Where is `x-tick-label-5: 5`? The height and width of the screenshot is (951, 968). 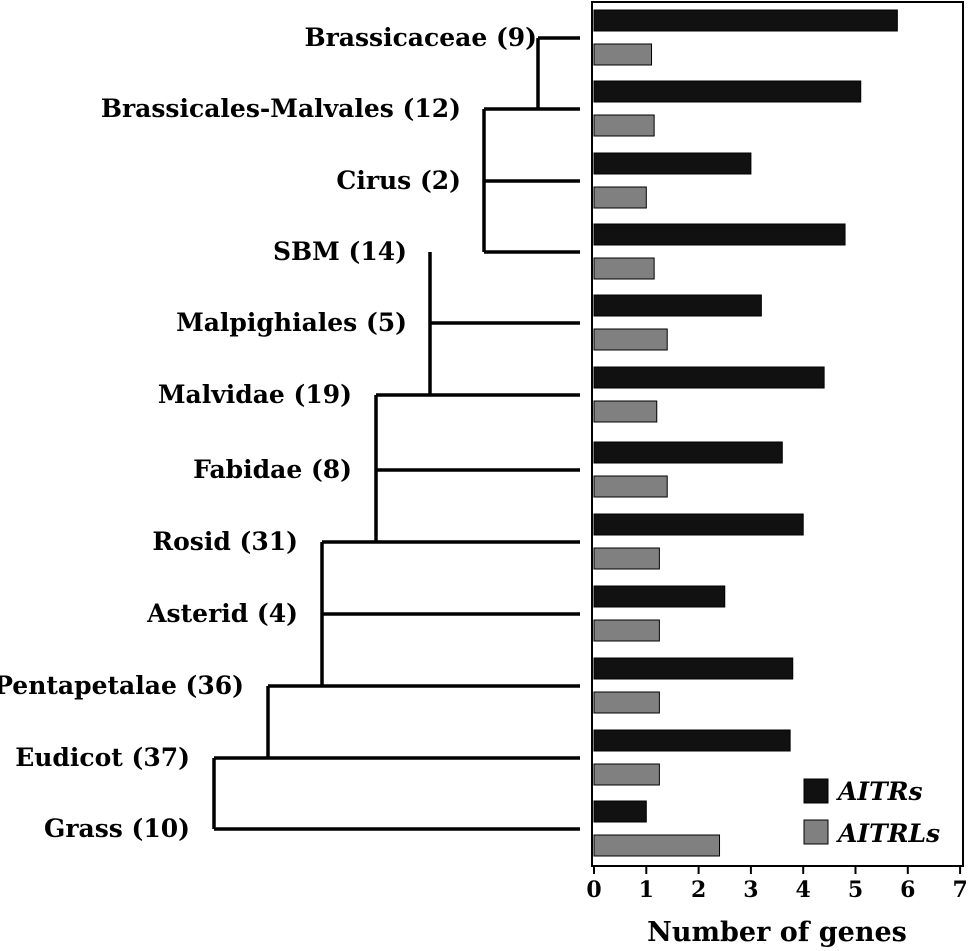 x-tick-label-5: 5 is located at coordinates (855, 890).